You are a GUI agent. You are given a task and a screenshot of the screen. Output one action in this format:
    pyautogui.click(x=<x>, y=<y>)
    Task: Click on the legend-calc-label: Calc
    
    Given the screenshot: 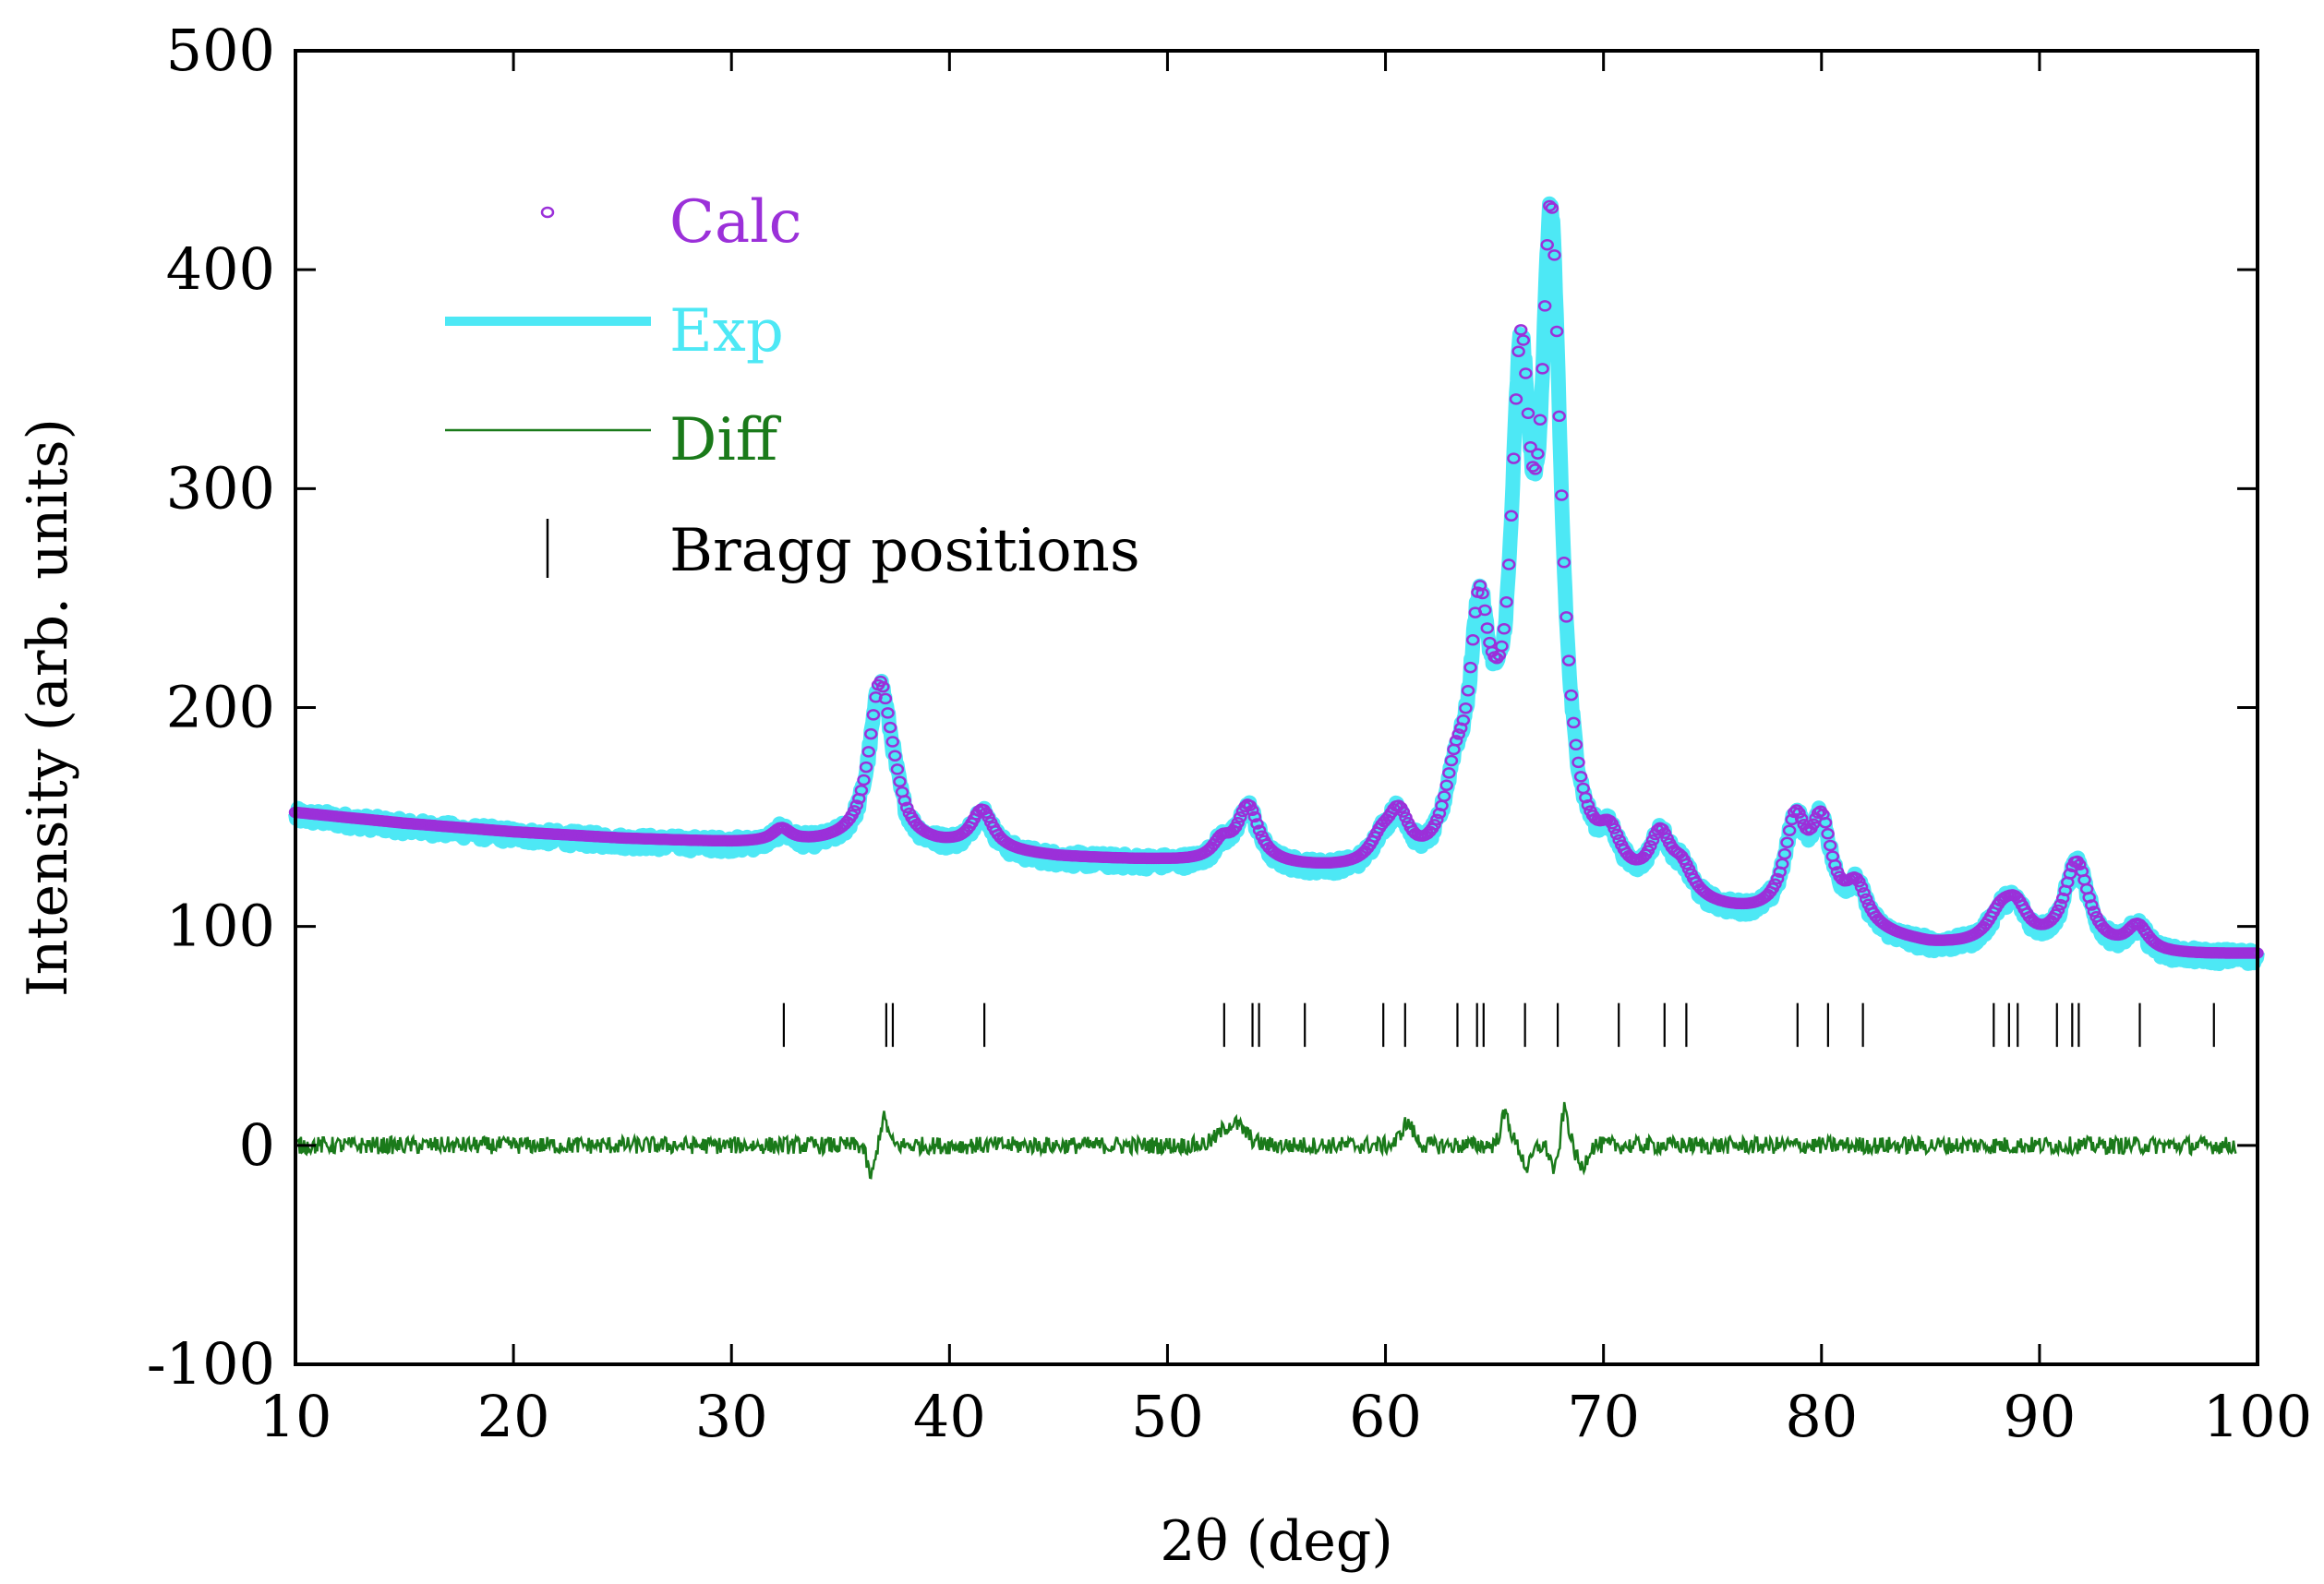 What is the action you would take?
    pyautogui.click(x=735, y=222)
    